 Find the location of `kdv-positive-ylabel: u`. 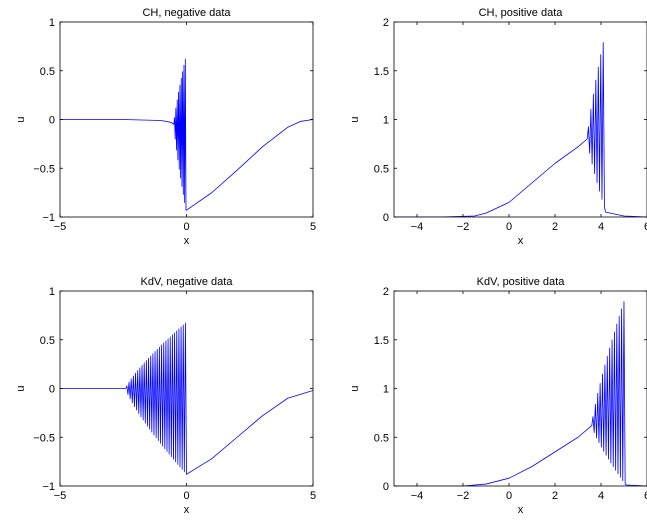

kdv-positive-ylabel: u is located at coordinates (355, 388).